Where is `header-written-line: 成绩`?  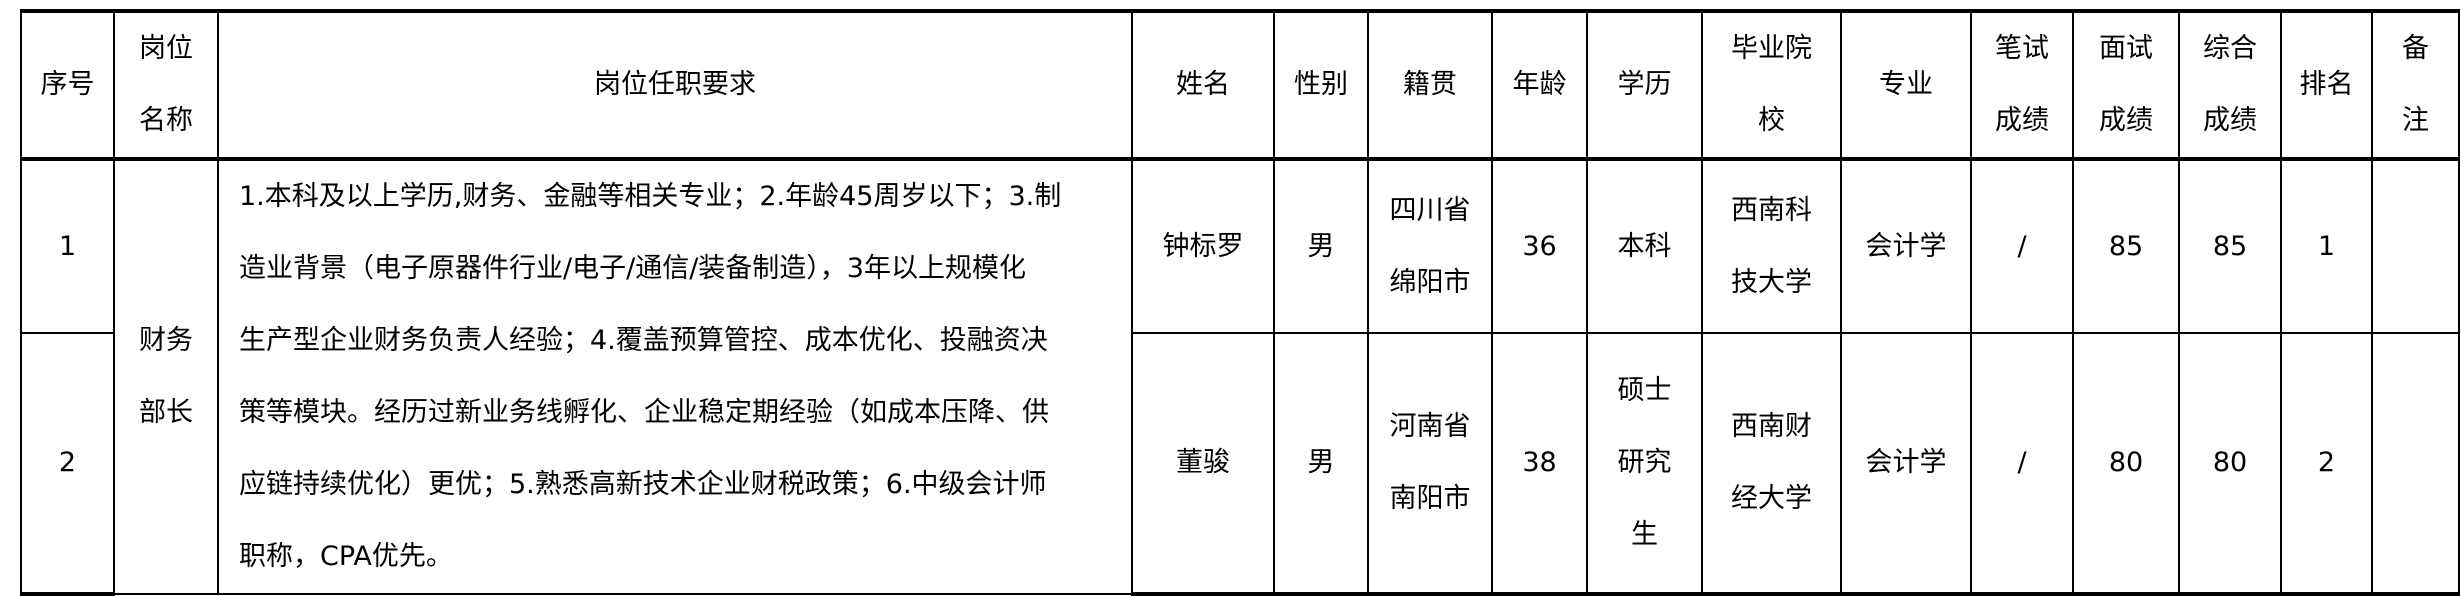
header-written-line: 成绩 is located at coordinates (2022, 120).